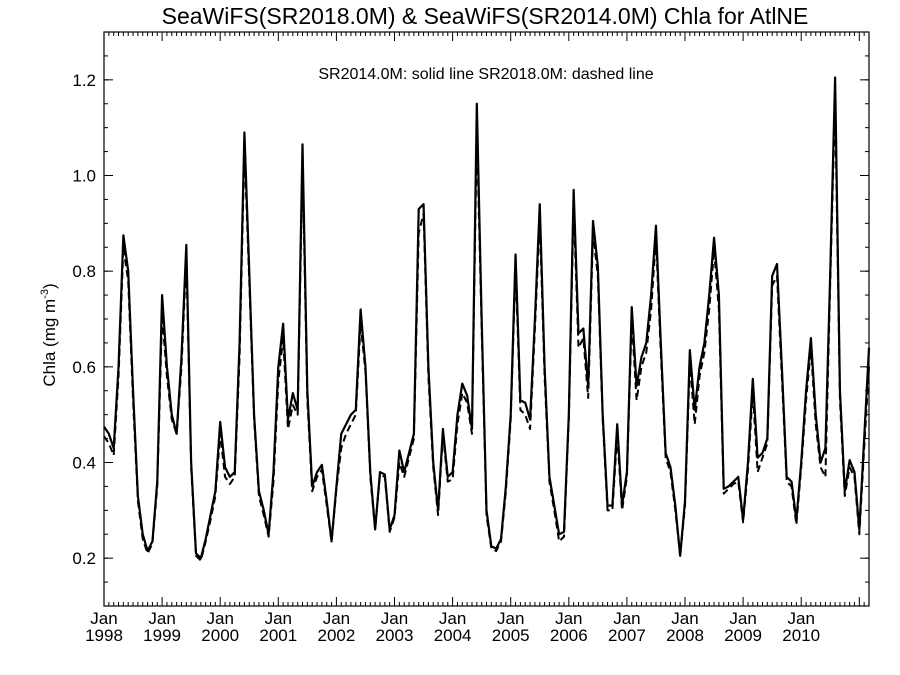 The width and height of the screenshot is (900, 675). I want to click on y-tick-label: 0.6, so click(84, 367).